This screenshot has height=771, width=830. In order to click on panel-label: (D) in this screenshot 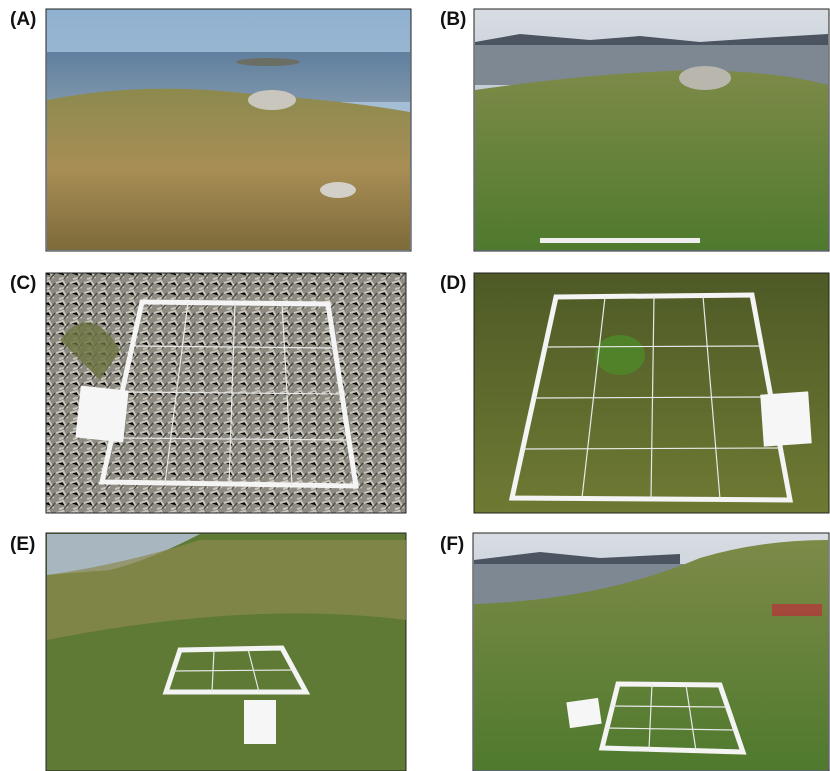, I will do `click(453, 283)`.